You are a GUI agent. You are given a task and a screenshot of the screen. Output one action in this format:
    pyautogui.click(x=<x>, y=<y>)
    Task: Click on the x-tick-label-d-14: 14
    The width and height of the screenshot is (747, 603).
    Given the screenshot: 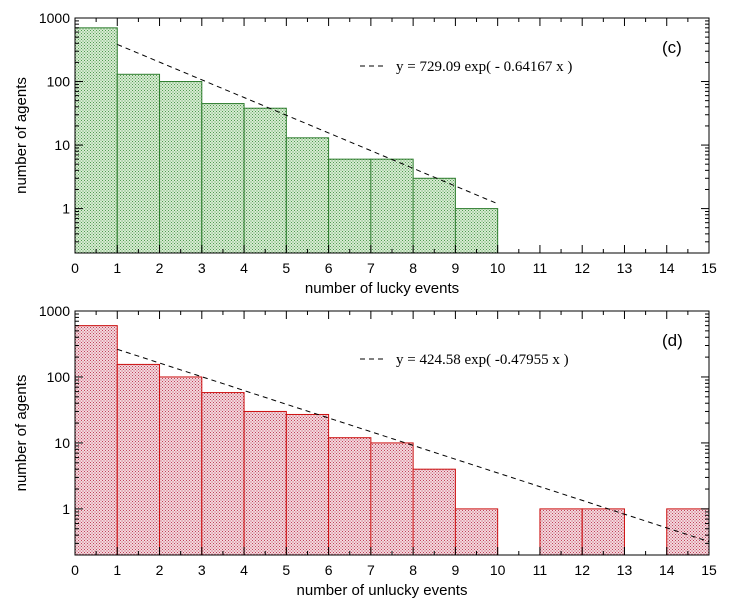 What is the action you would take?
    pyautogui.click(x=667, y=570)
    